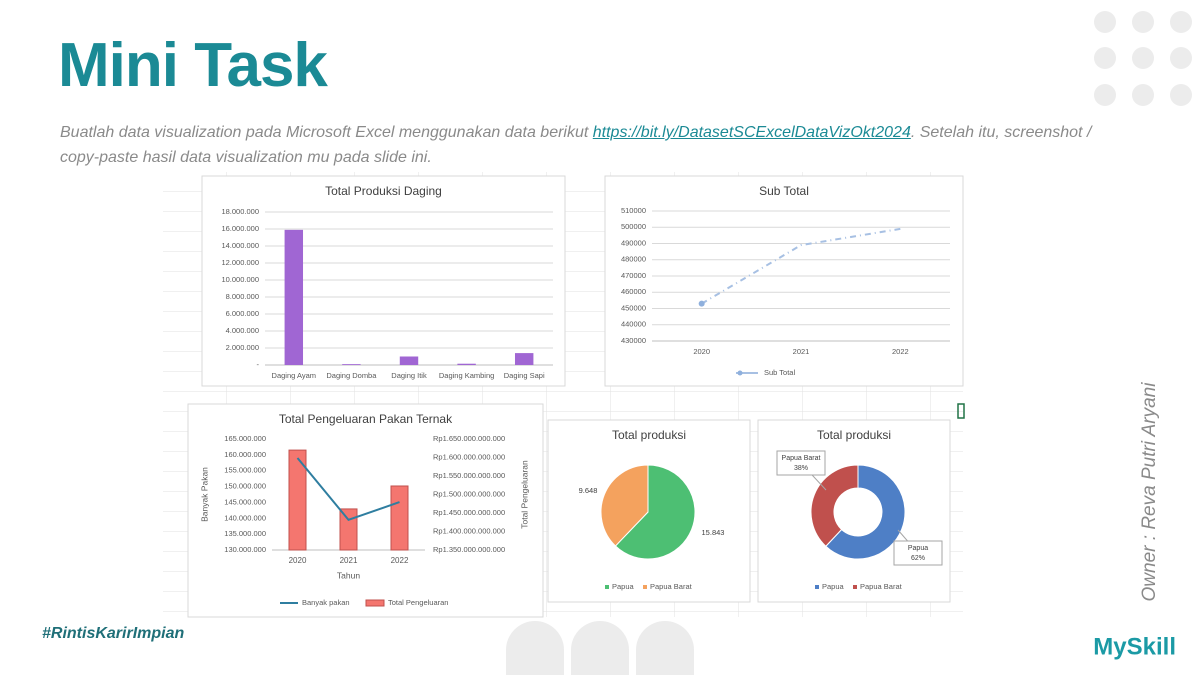 The width and height of the screenshot is (1200, 675). Describe the element at coordinates (801, 458) in the screenshot. I see `data-label-category: Papua Barat` at that location.